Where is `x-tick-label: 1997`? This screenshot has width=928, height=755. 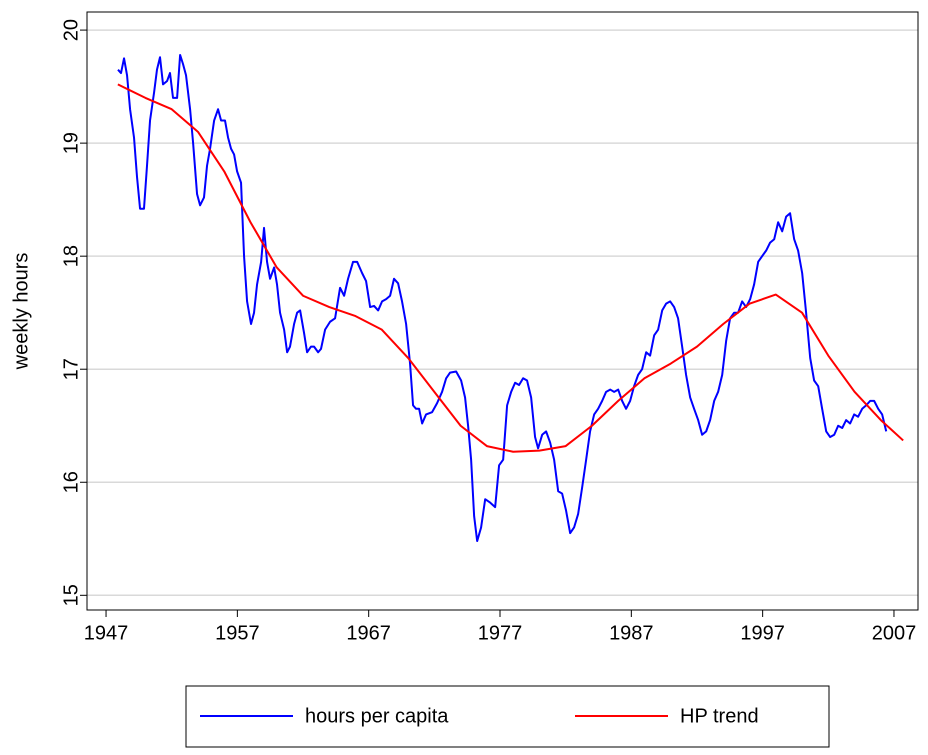
x-tick-label: 1997 is located at coordinates (762, 633).